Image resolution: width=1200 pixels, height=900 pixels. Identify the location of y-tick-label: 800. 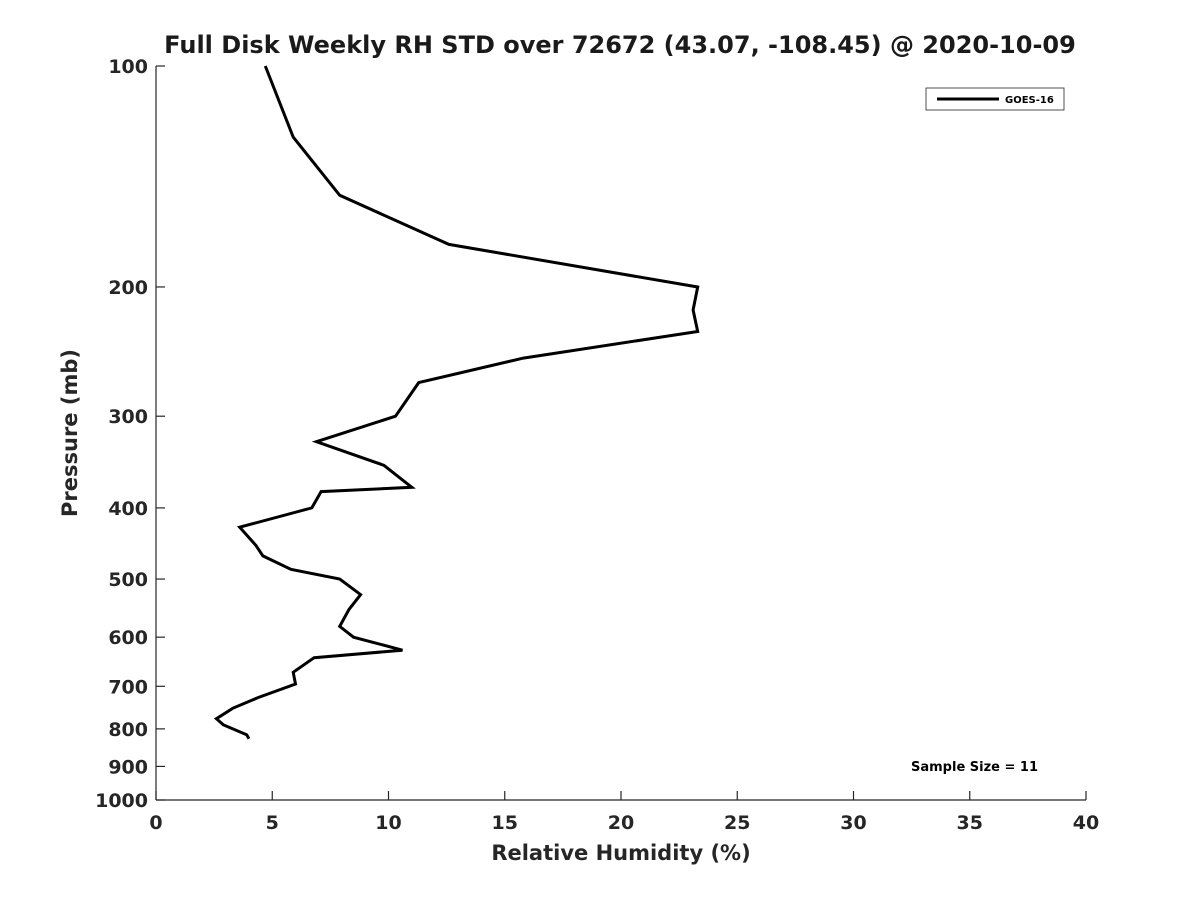
(128, 730).